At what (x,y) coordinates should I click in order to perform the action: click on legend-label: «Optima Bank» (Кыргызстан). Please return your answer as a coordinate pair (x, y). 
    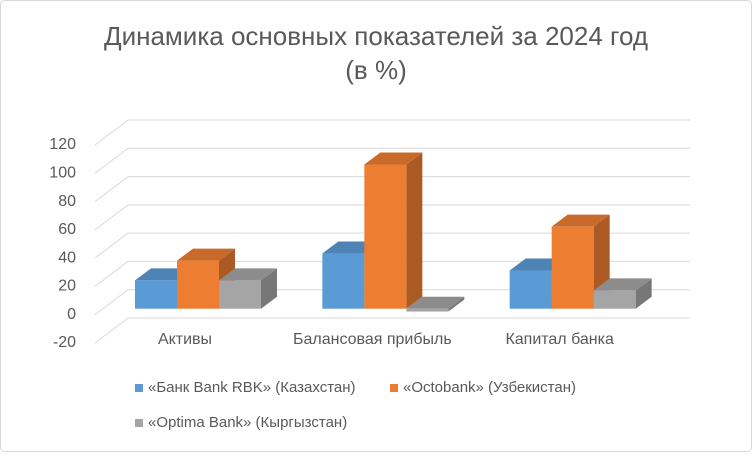
    Looking at the image, I should click on (247, 422).